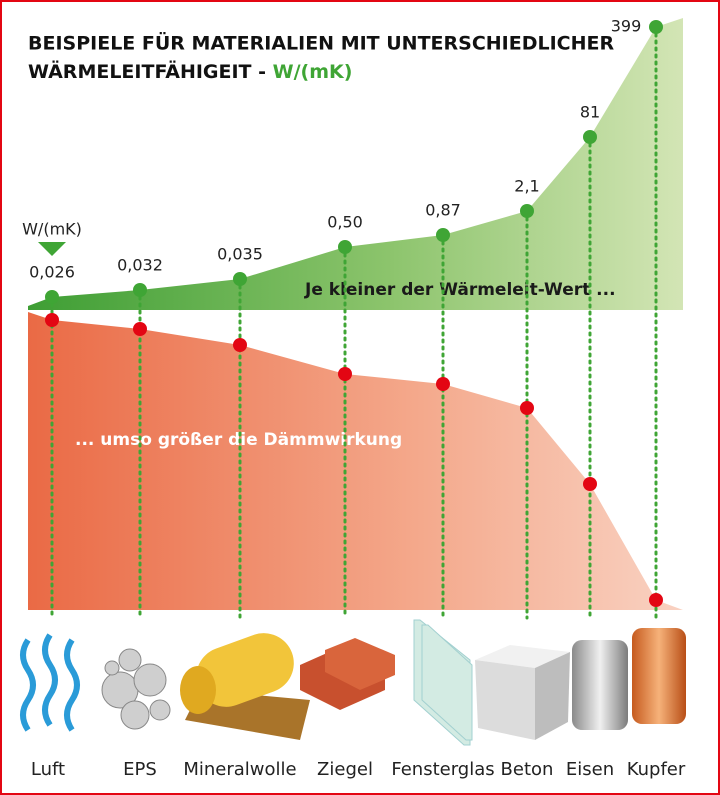  Describe the element at coordinates (345, 769) in the screenshot. I see `material-name: Ziegel` at that location.